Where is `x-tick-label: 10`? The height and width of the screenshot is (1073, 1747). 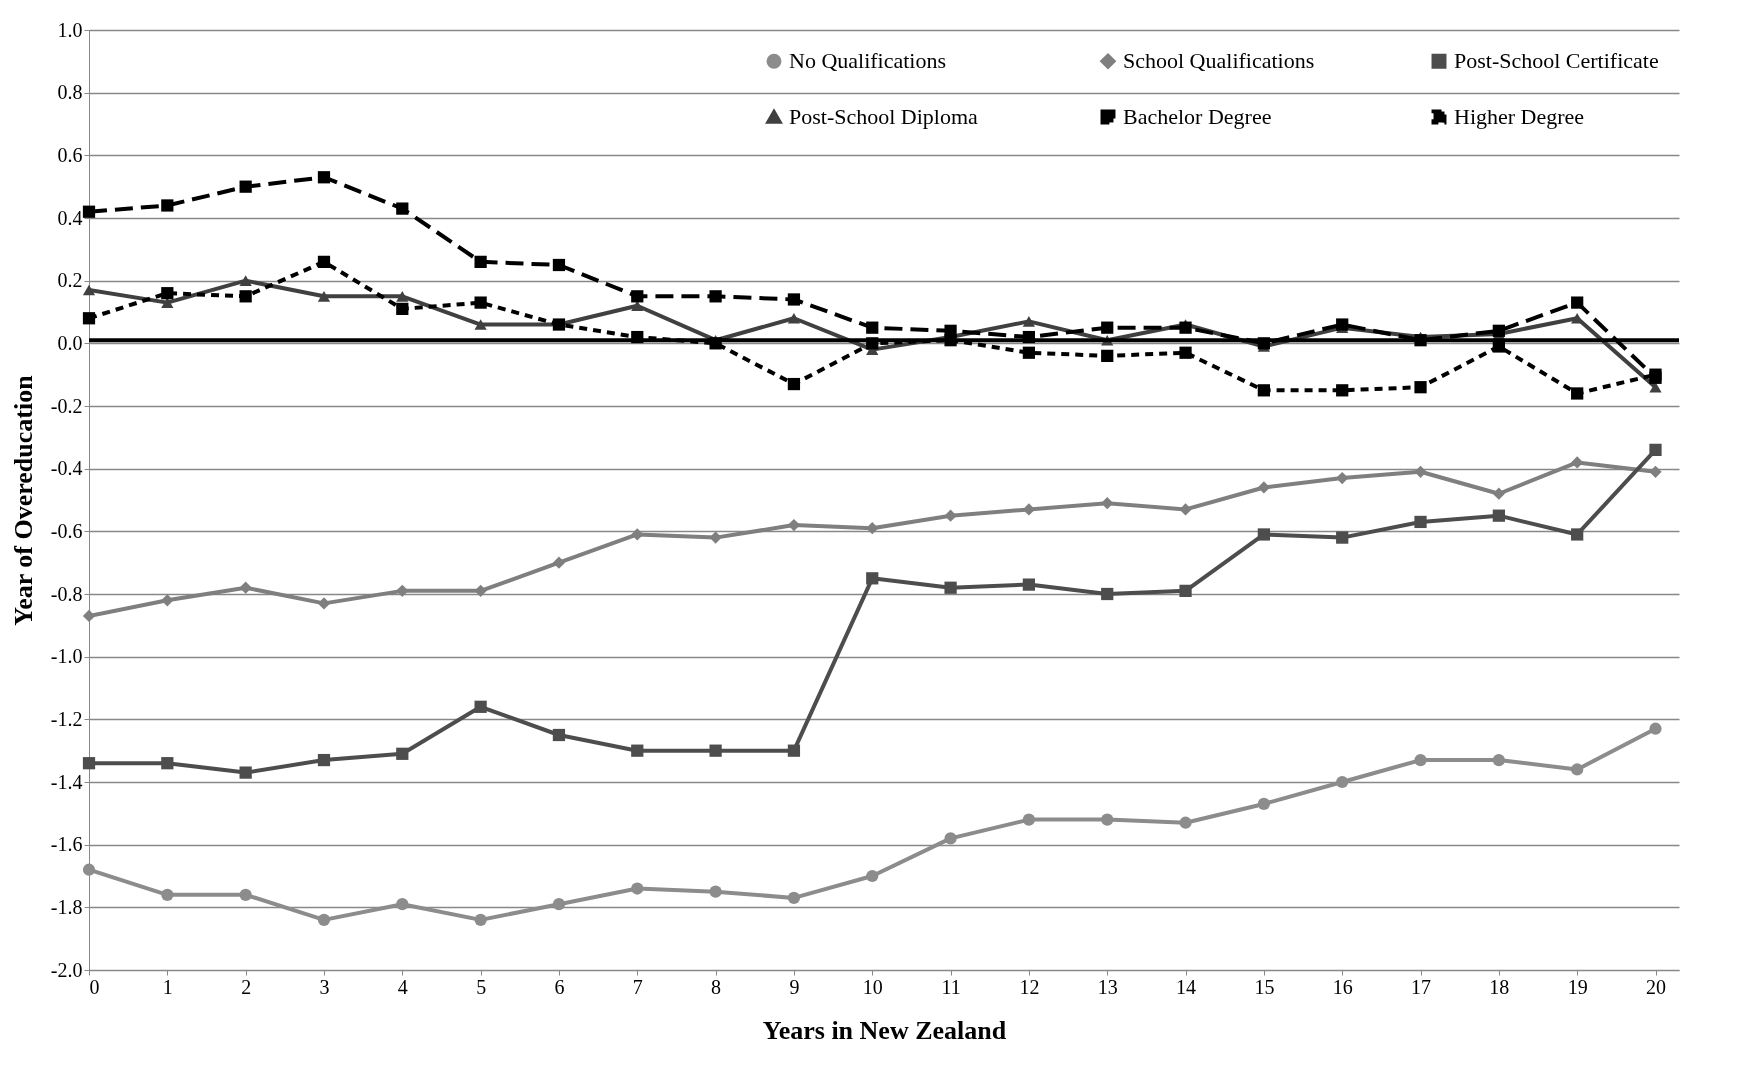 x-tick-label: 10 is located at coordinates (872, 986).